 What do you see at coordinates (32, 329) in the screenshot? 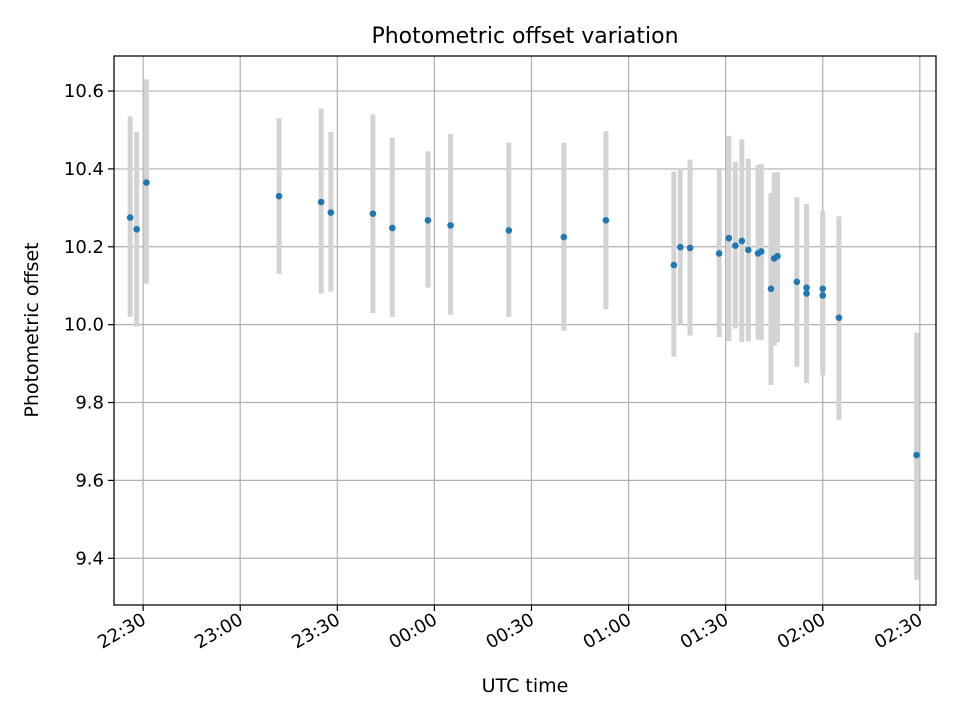
I see `y-axis-label: Photometric offset` at bounding box center [32, 329].